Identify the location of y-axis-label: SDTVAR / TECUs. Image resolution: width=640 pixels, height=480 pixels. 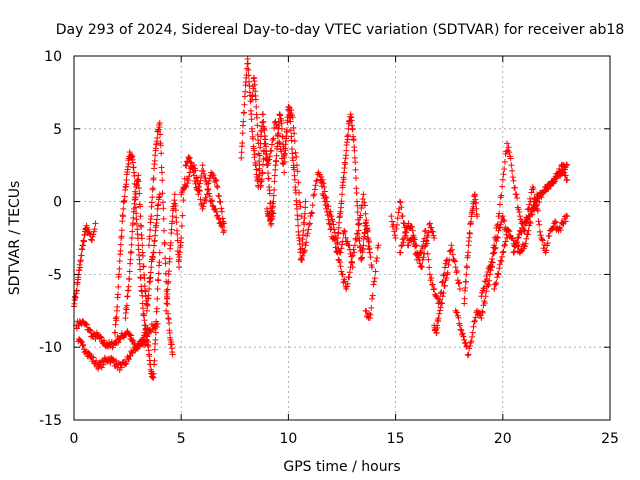
(15, 238).